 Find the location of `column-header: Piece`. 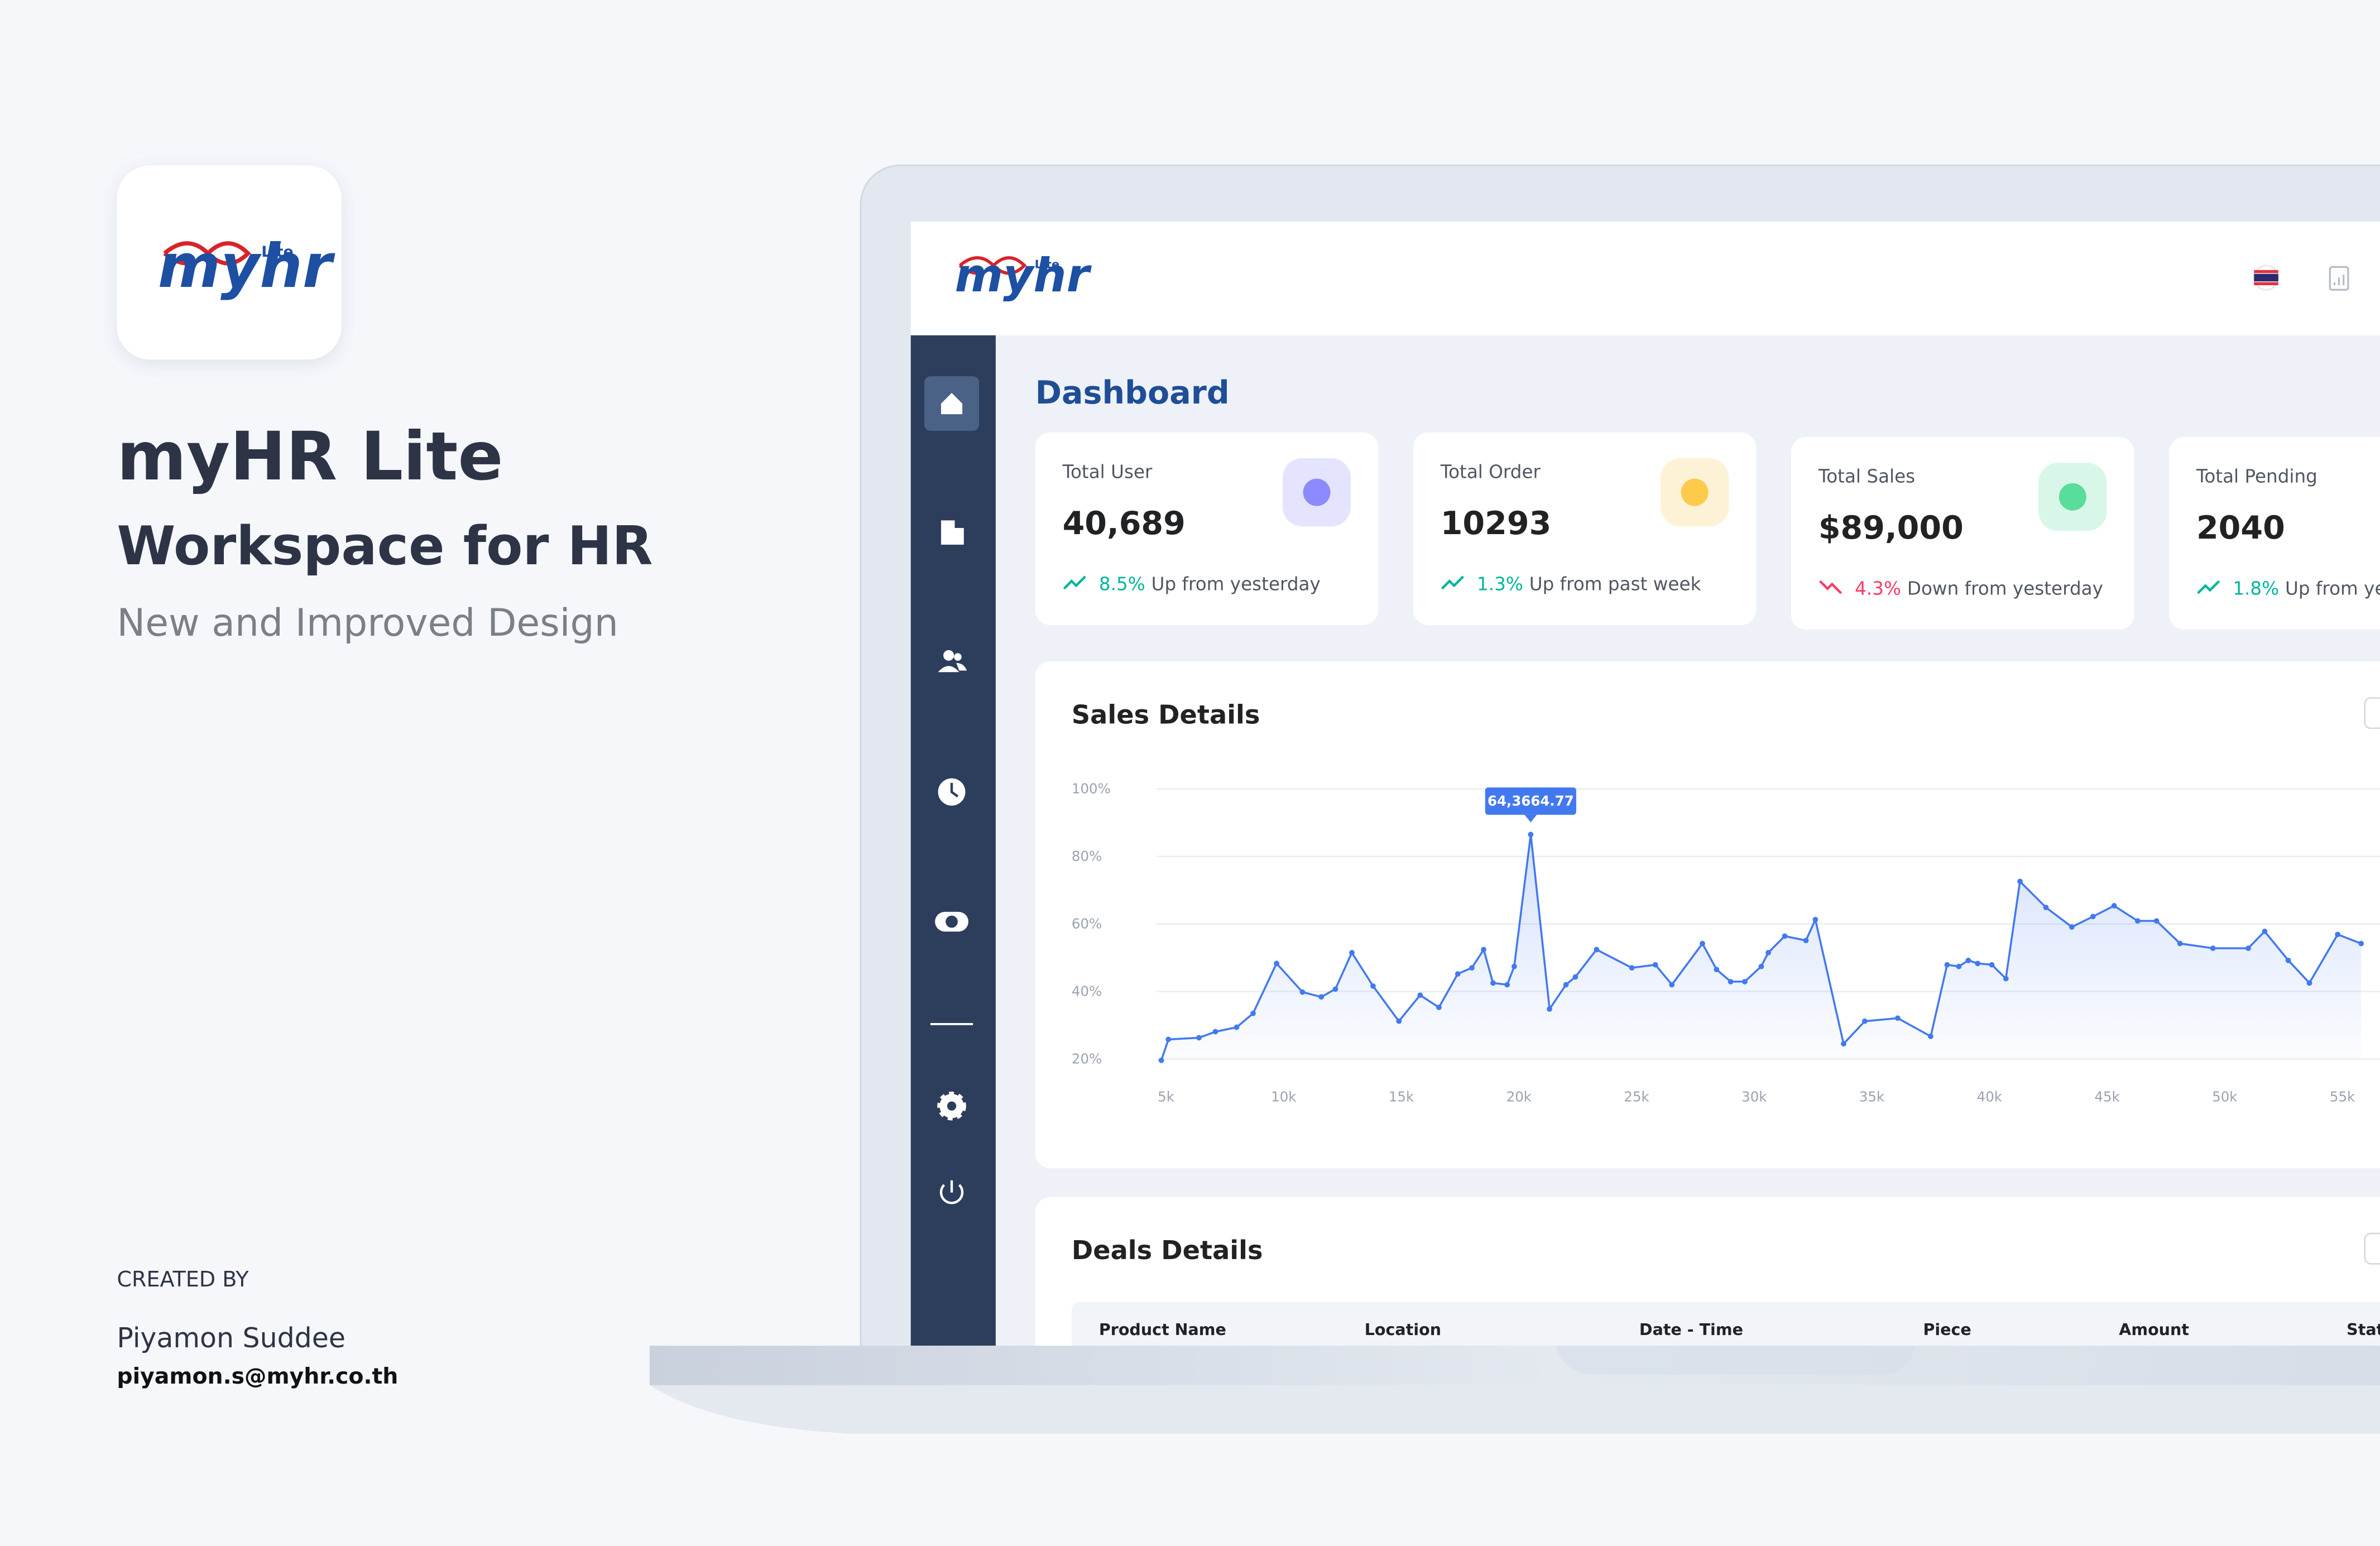

column-header: Piece is located at coordinates (1947, 1330).